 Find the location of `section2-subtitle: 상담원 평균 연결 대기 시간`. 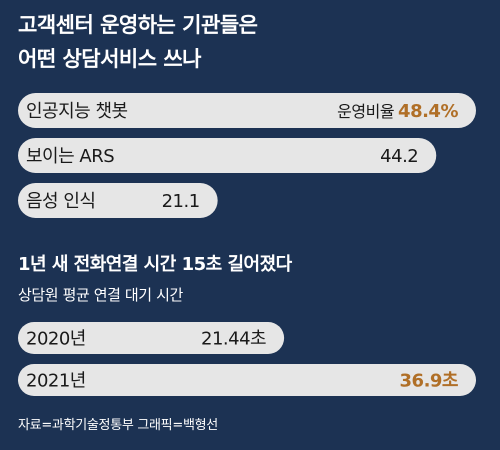

section2-subtitle: 상담원 평균 연결 대기 시간 is located at coordinates (100, 295).